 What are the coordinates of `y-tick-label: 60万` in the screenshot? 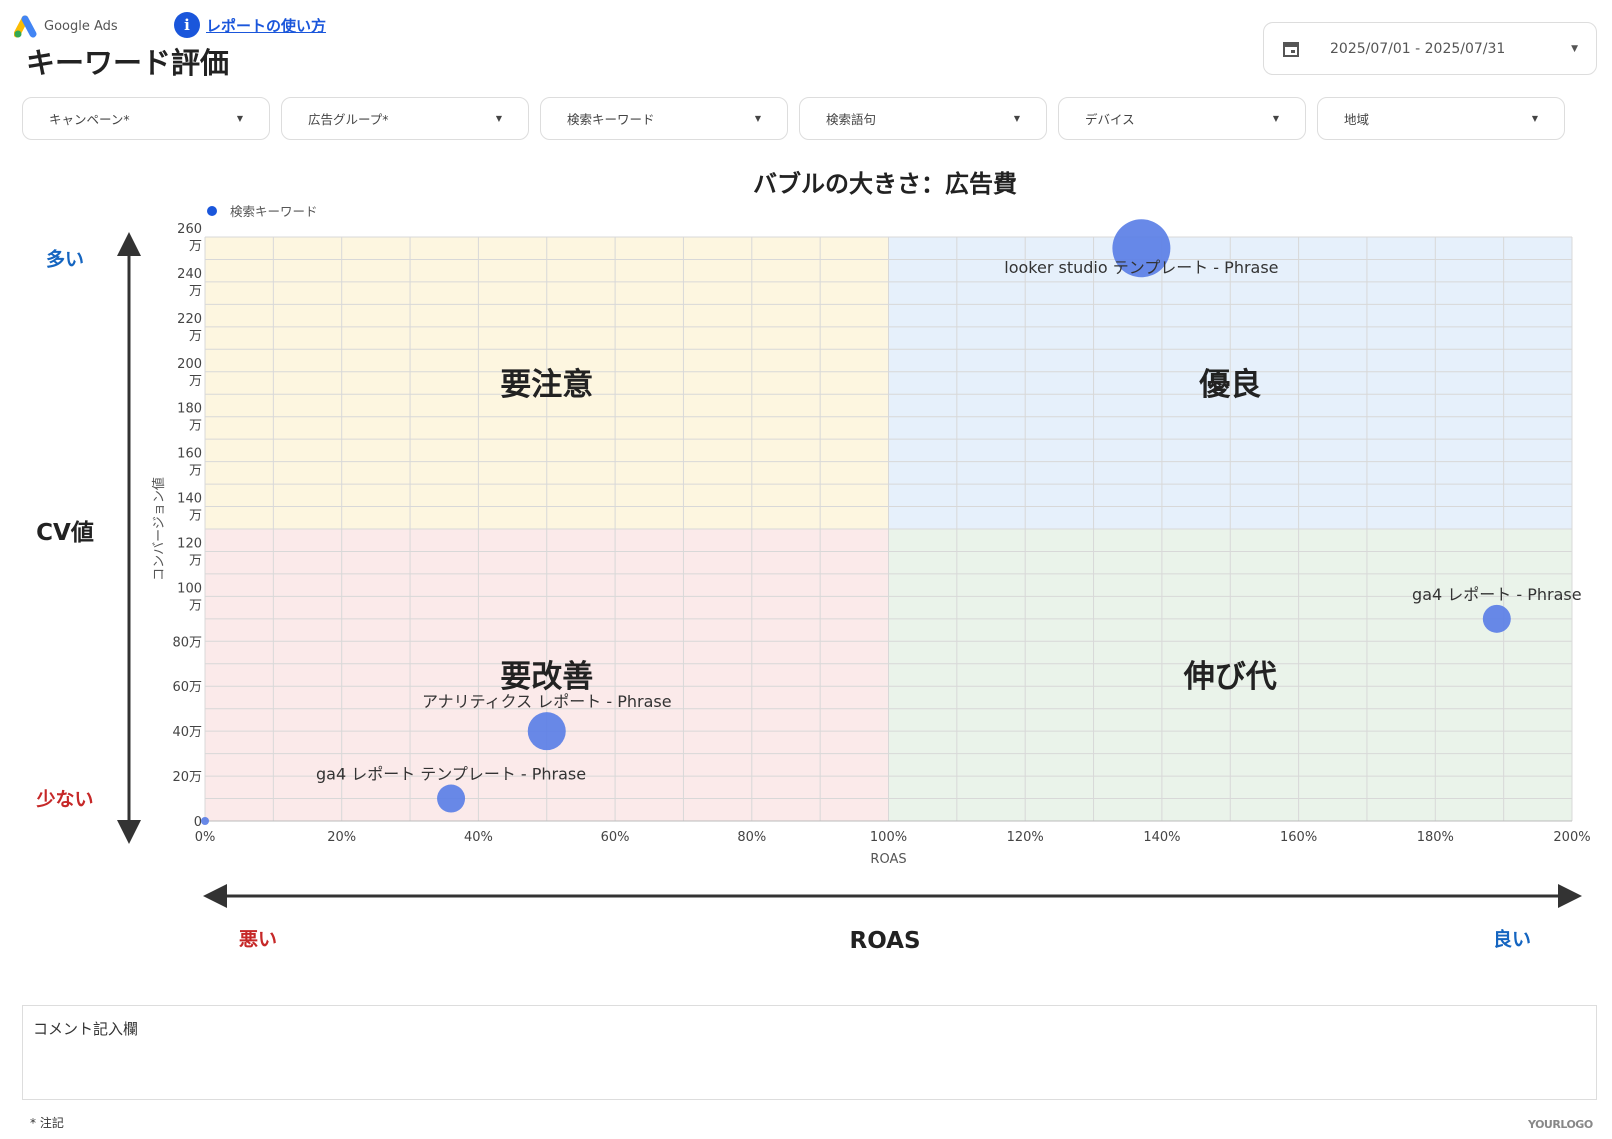 It's located at (187, 687).